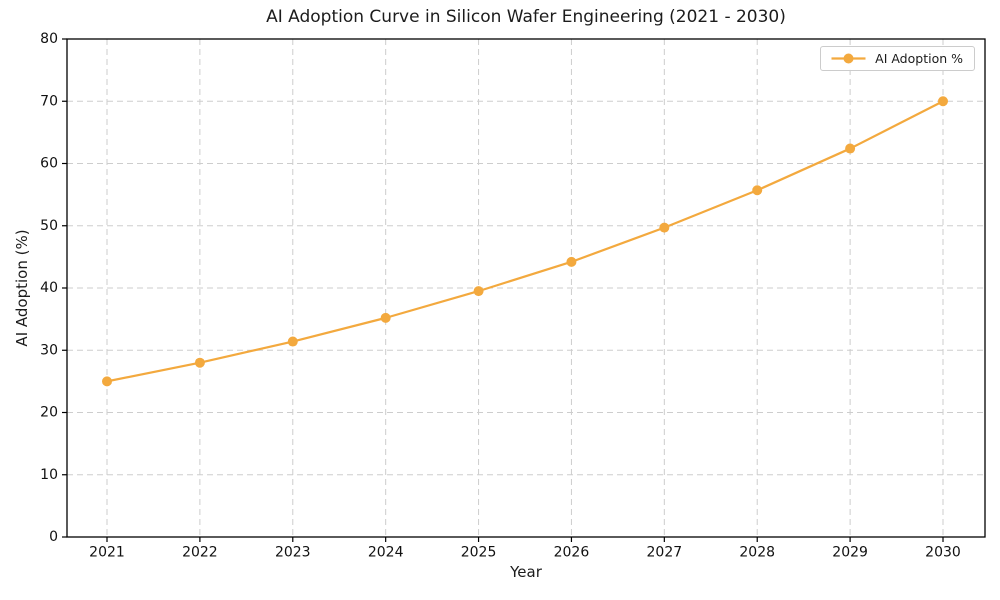 This screenshot has width=1000, height=600. I want to click on x-tick-label: 2029, so click(850, 553).